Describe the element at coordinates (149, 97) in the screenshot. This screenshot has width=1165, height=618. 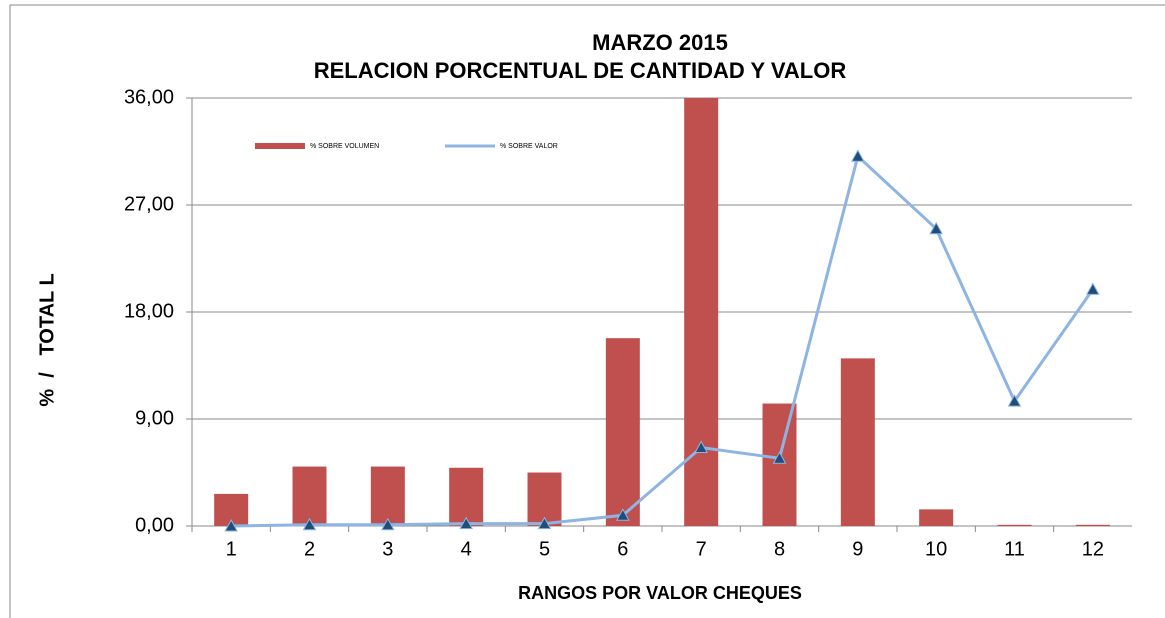
I see `y-tick-label: 36,00` at that location.